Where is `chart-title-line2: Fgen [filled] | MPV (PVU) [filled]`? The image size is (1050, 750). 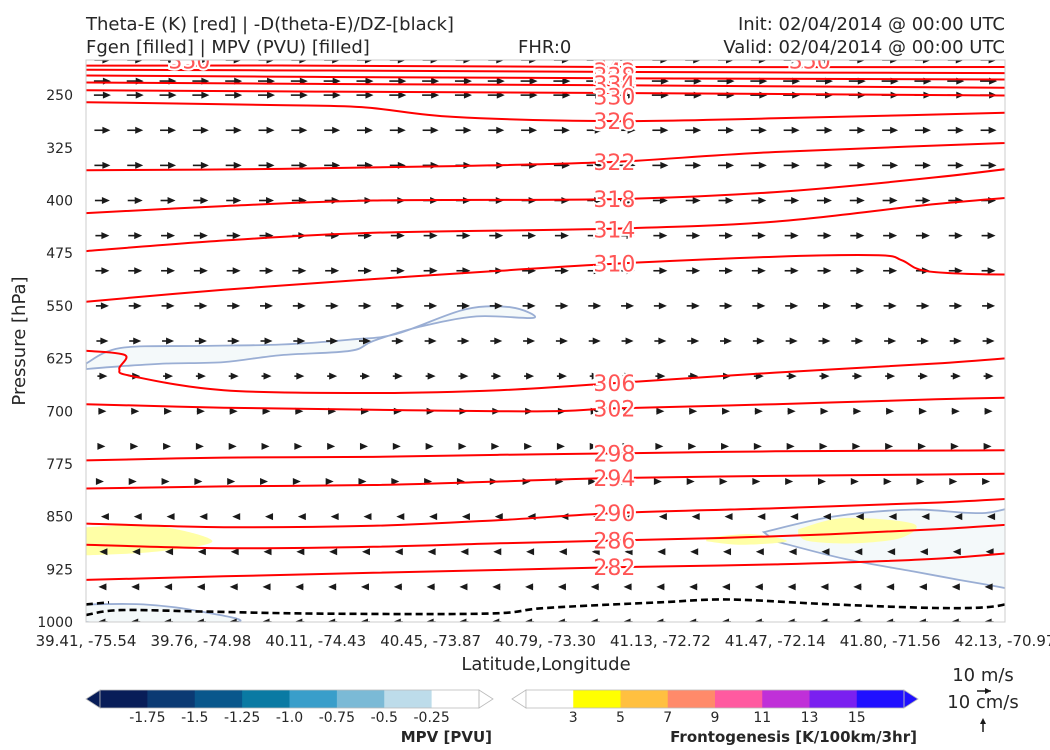
chart-title-line2: Fgen [filled] | MPV (PVU) [filled] is located at coordinates (228, 47).